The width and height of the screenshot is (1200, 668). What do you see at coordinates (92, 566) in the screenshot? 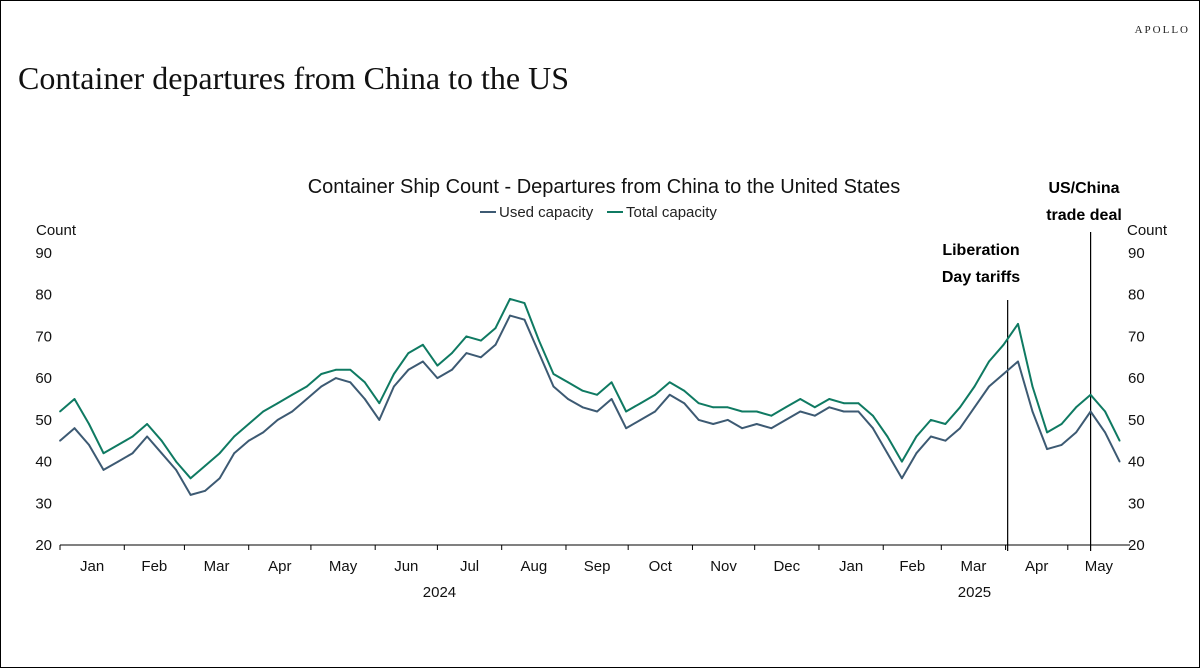
I see `x-tick-label: Jan` at bounding box center [92, 566].